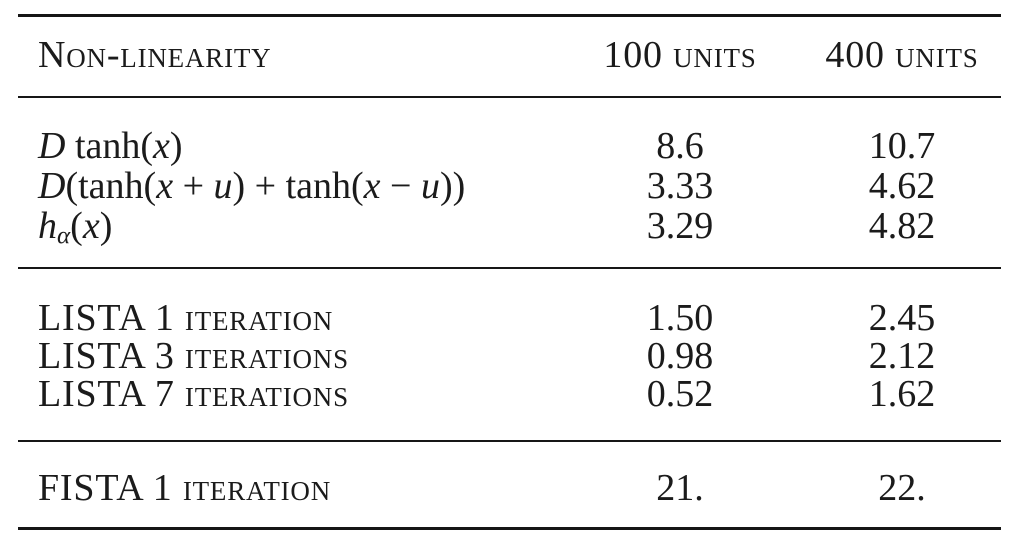  Describe the element at coordinates (193, 394) in the screenshot. I see `label-lista7: LISTA 7 iterations` at that location.